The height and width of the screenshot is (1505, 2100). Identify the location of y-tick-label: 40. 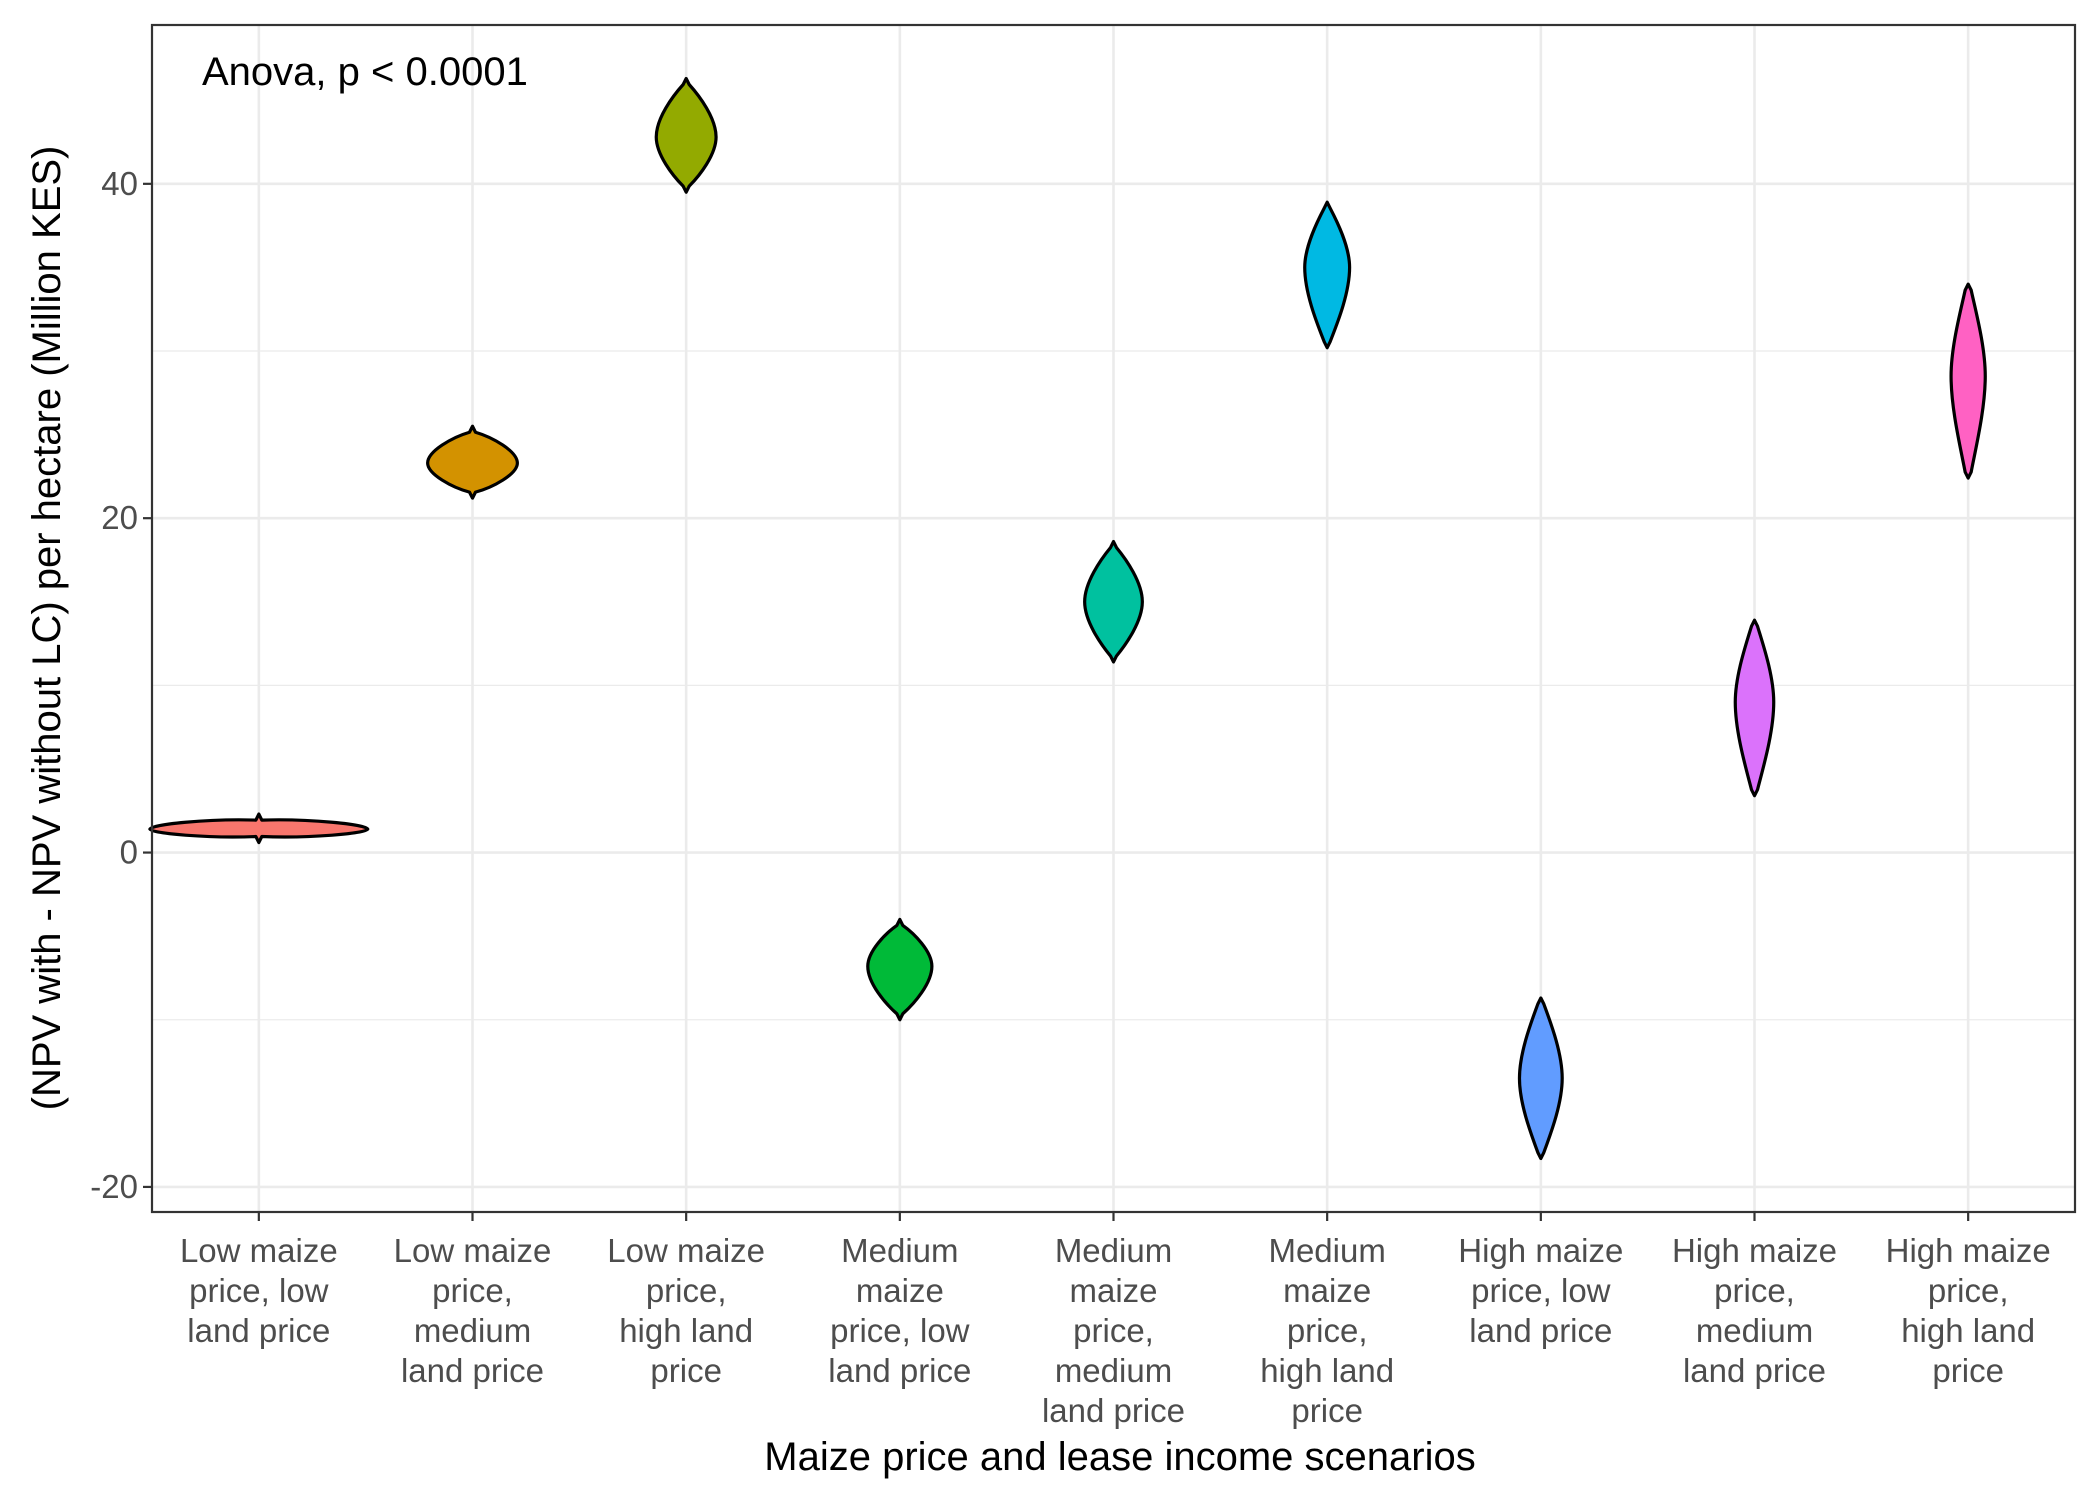
(119, 183).